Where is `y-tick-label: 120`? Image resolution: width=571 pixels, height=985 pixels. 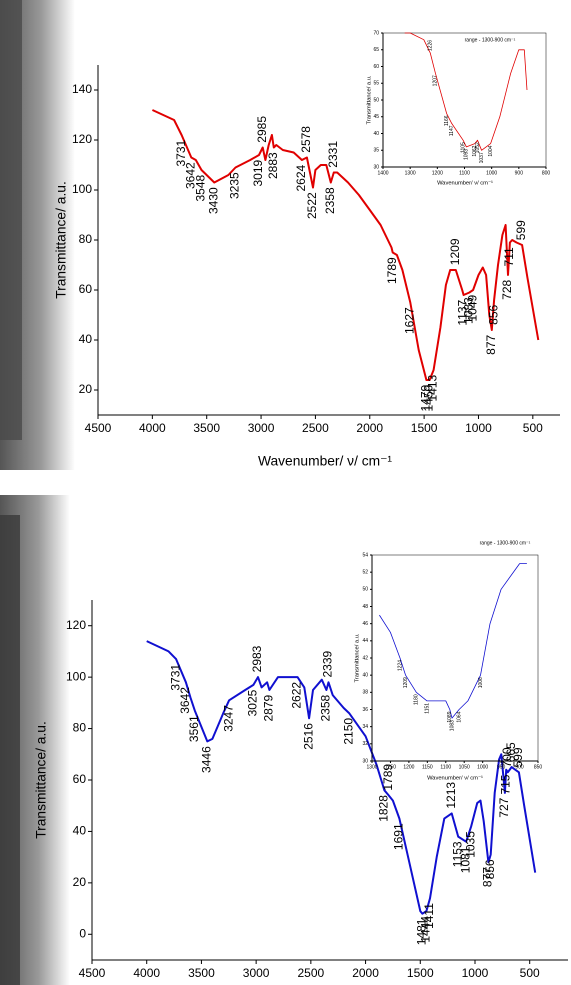 y-tick-label: 120 is located at coordinates (82, 139).